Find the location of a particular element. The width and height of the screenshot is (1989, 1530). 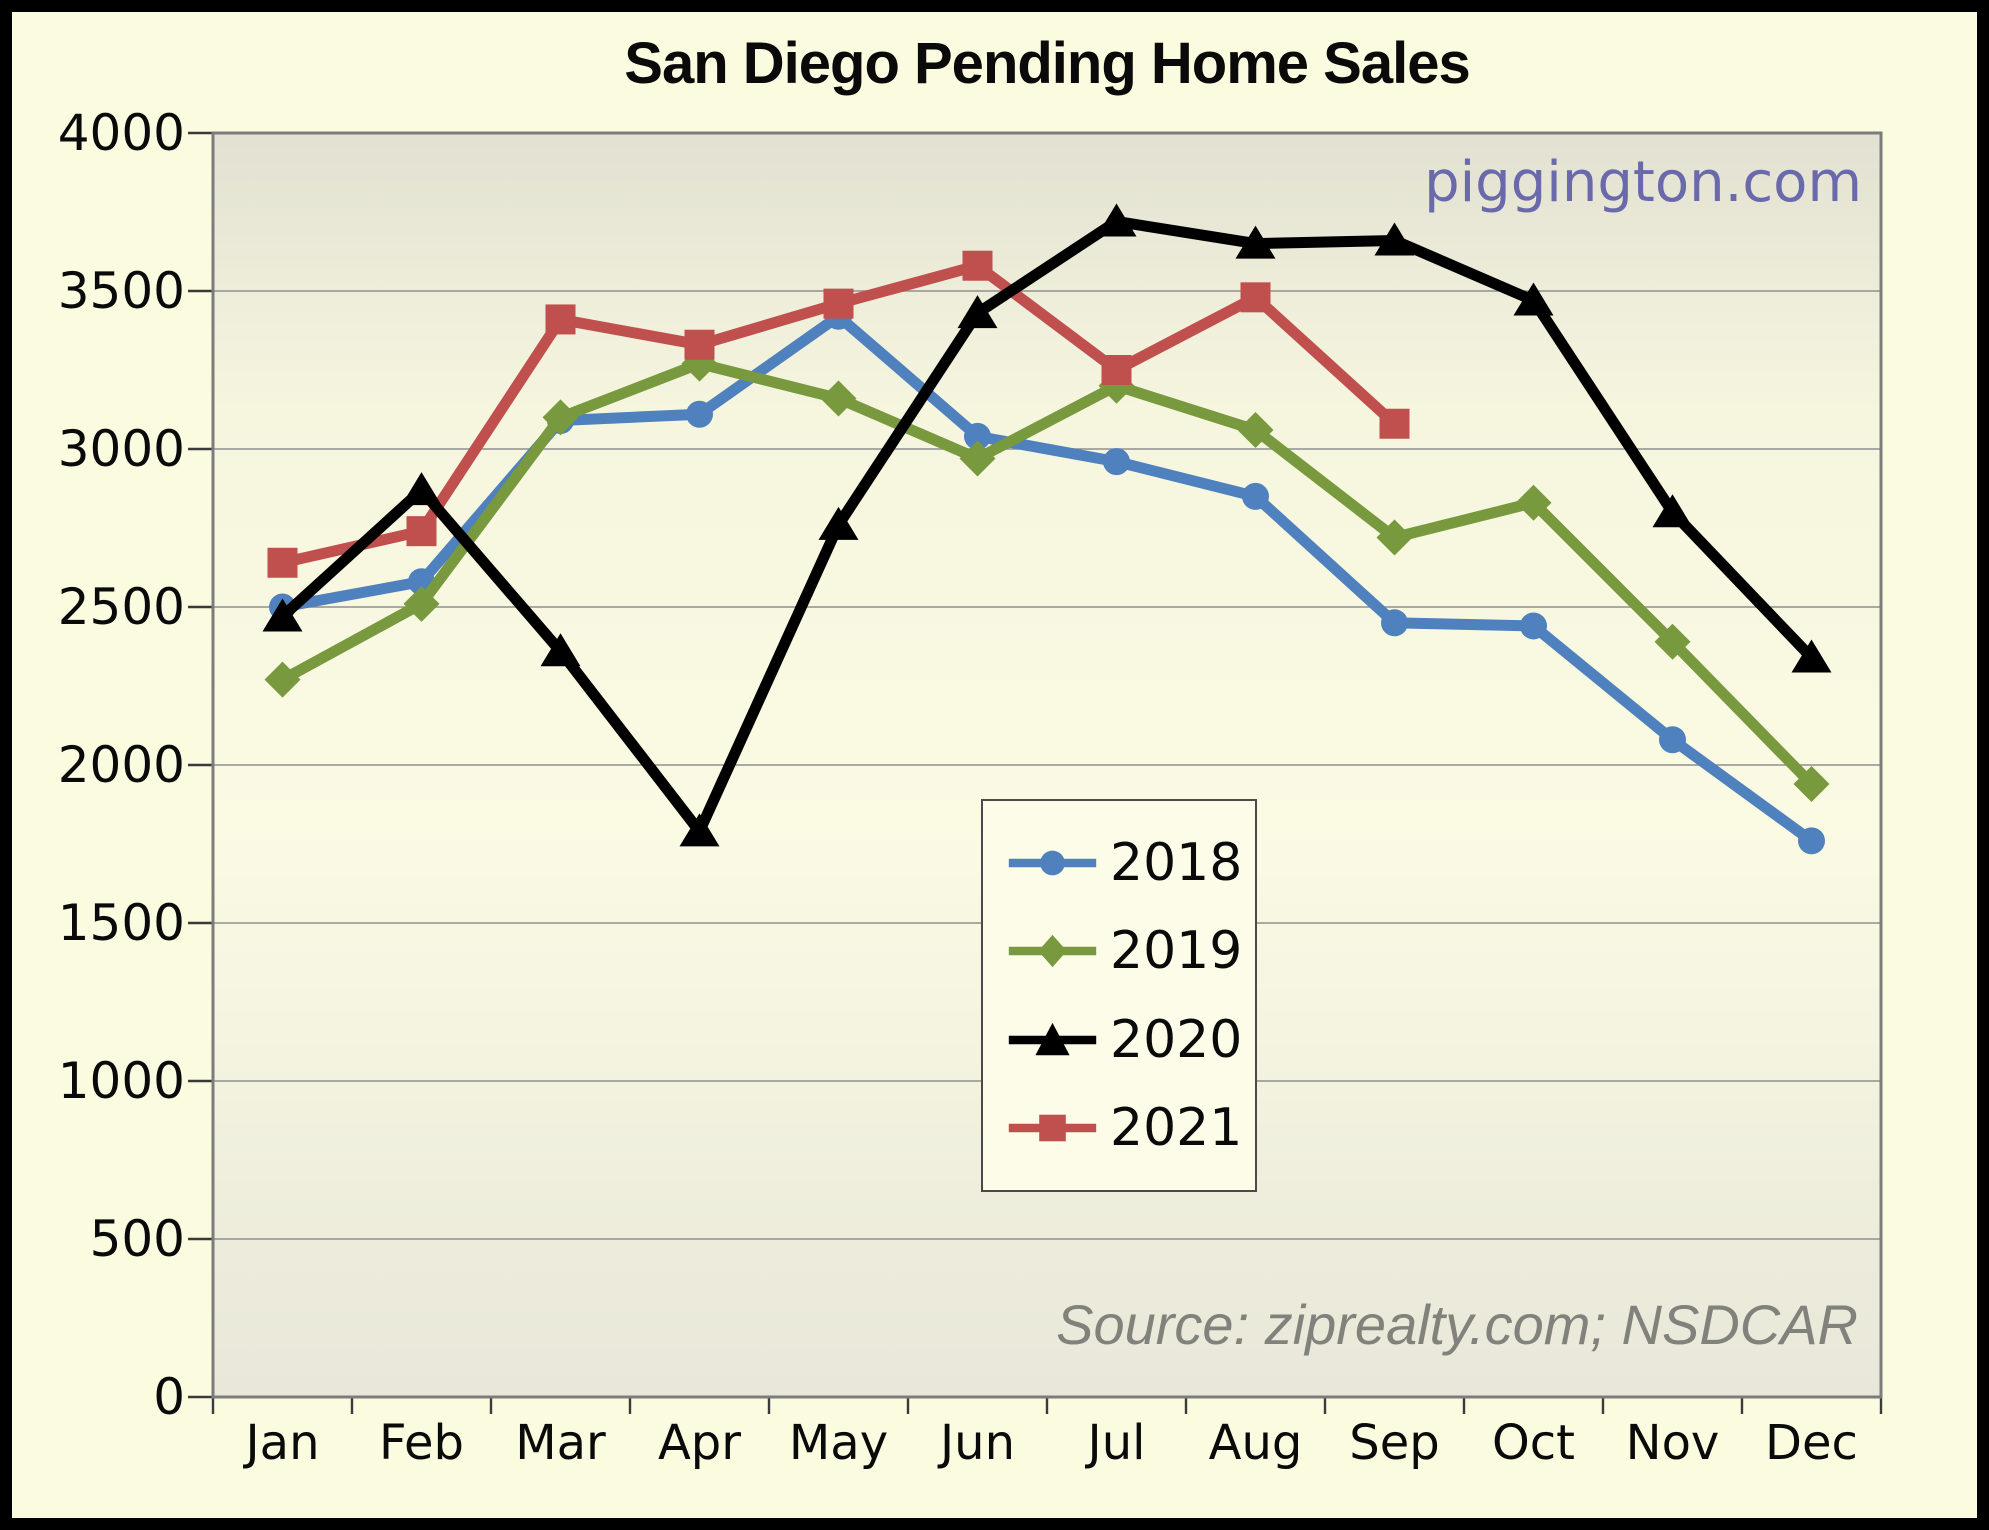

legend-item-2021: 2021 is located at coordinates (1130, 1128).